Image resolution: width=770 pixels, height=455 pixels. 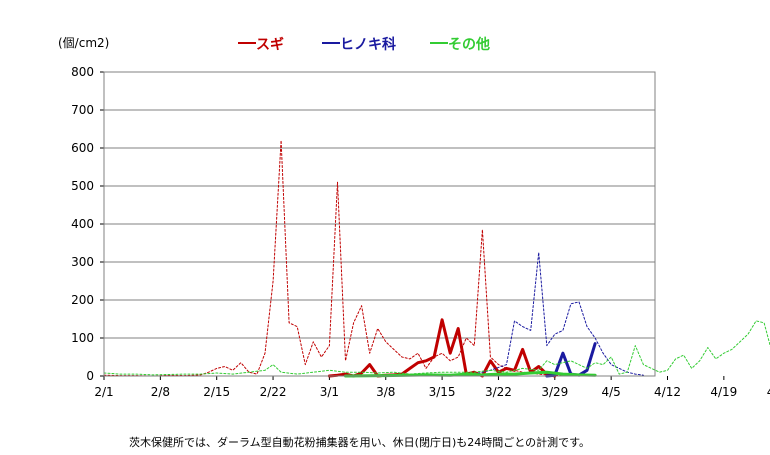 What do you see at coordinates (329, 392) in the screenshot?
I see `x-tick-label: 3/1` at bounding box center [329, 392].